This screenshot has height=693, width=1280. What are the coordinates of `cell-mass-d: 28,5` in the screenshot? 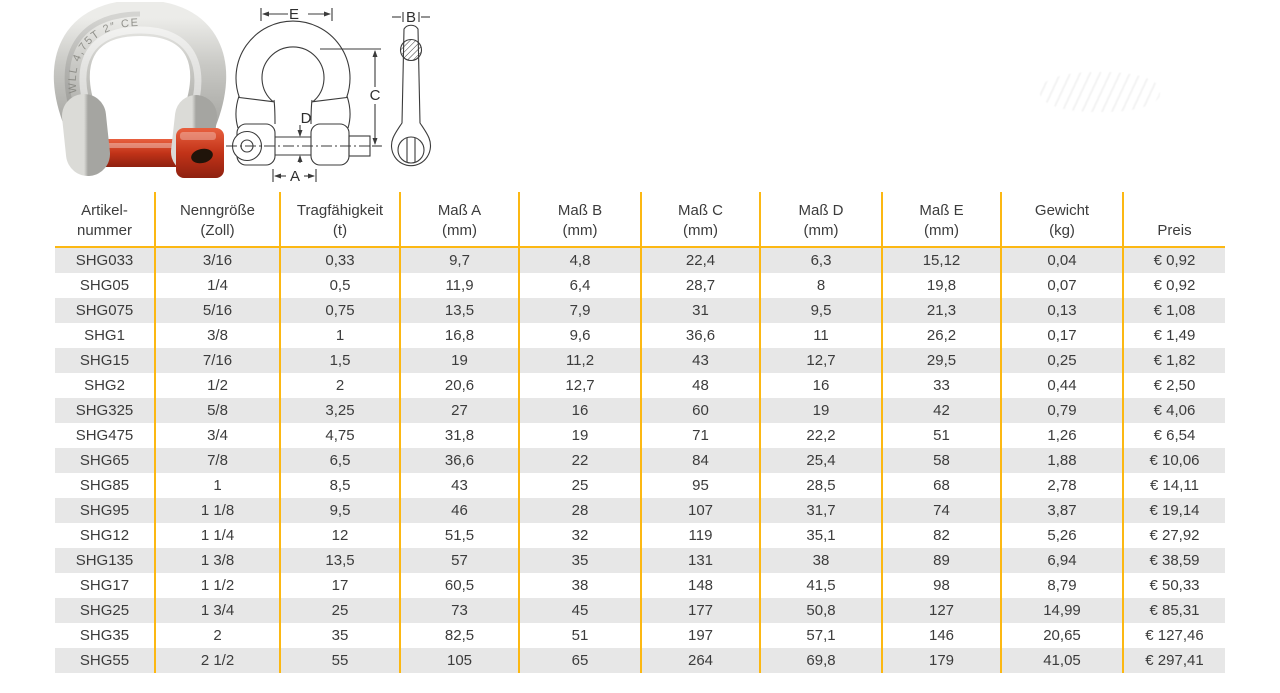 It's located at (821, 485).